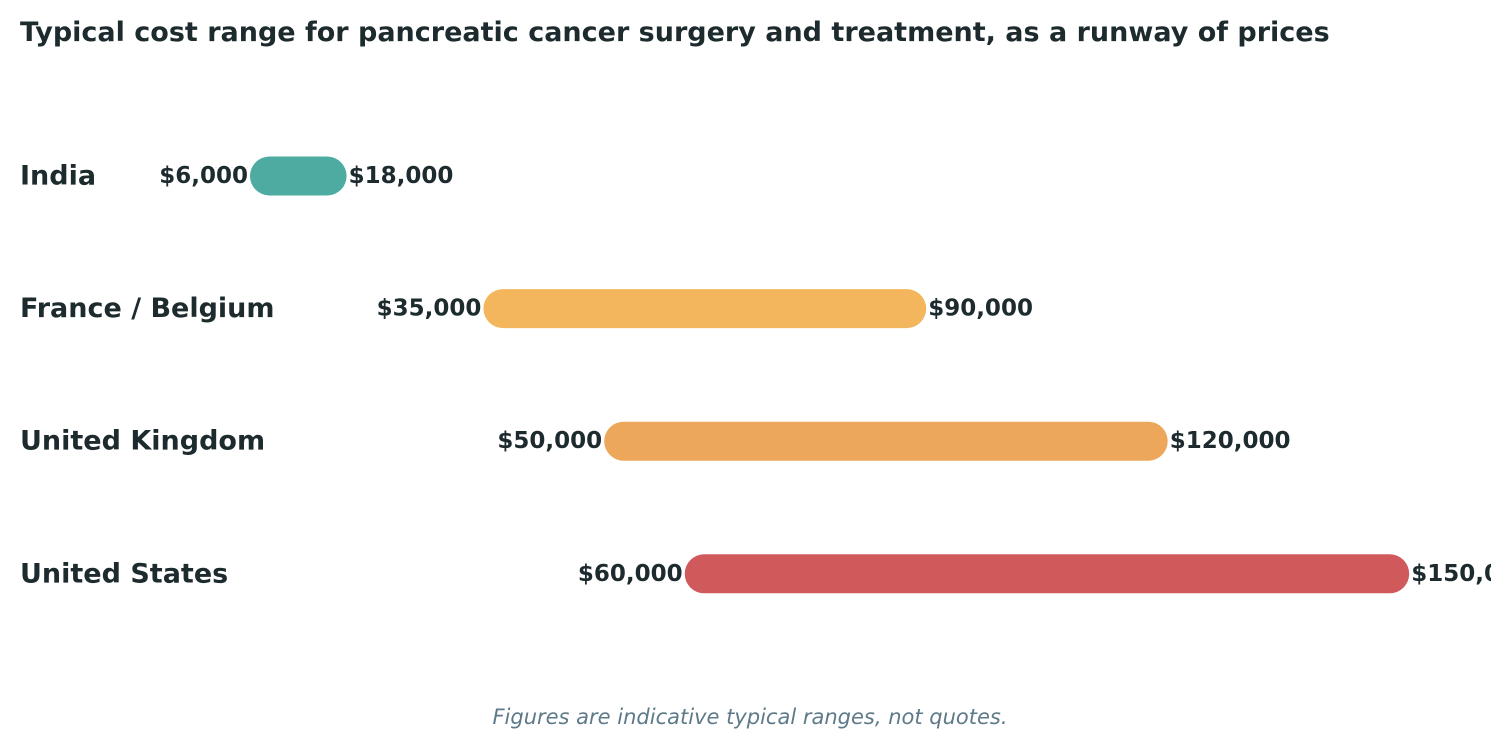  I want to click on range-row-india: India $6,000 $18,000, so click(237, 176).